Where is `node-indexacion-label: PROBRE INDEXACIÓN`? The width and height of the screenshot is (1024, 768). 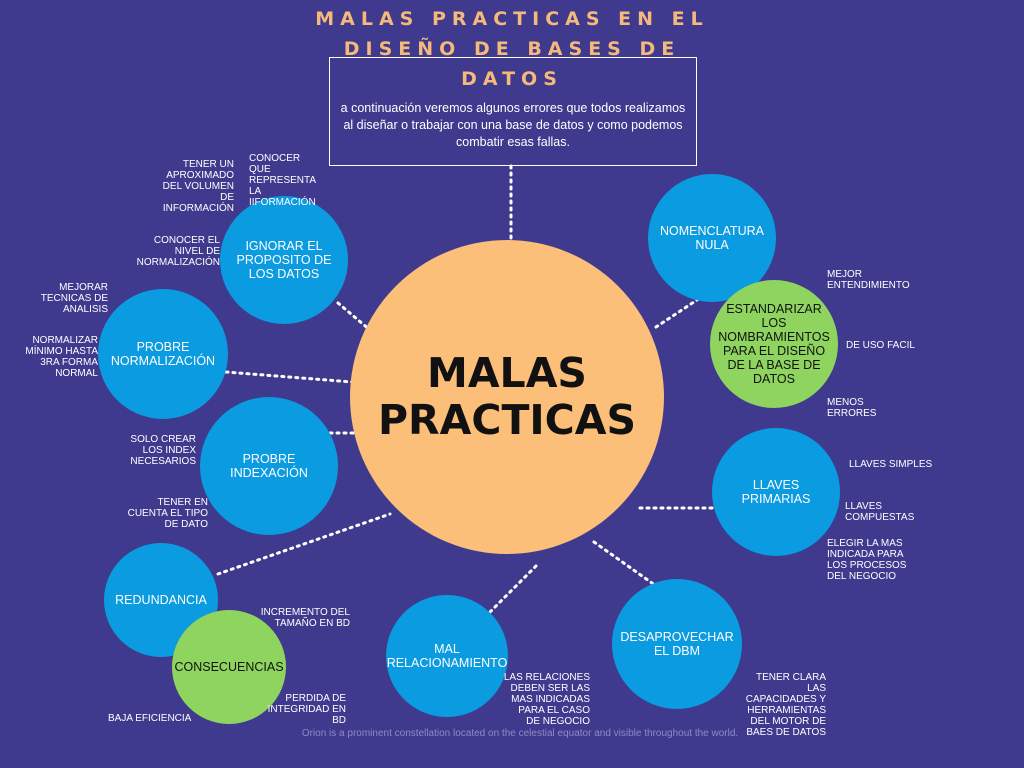 node-indexacion-label: PROBRE INDEXACIÓN is located at coordinates (269, 466).